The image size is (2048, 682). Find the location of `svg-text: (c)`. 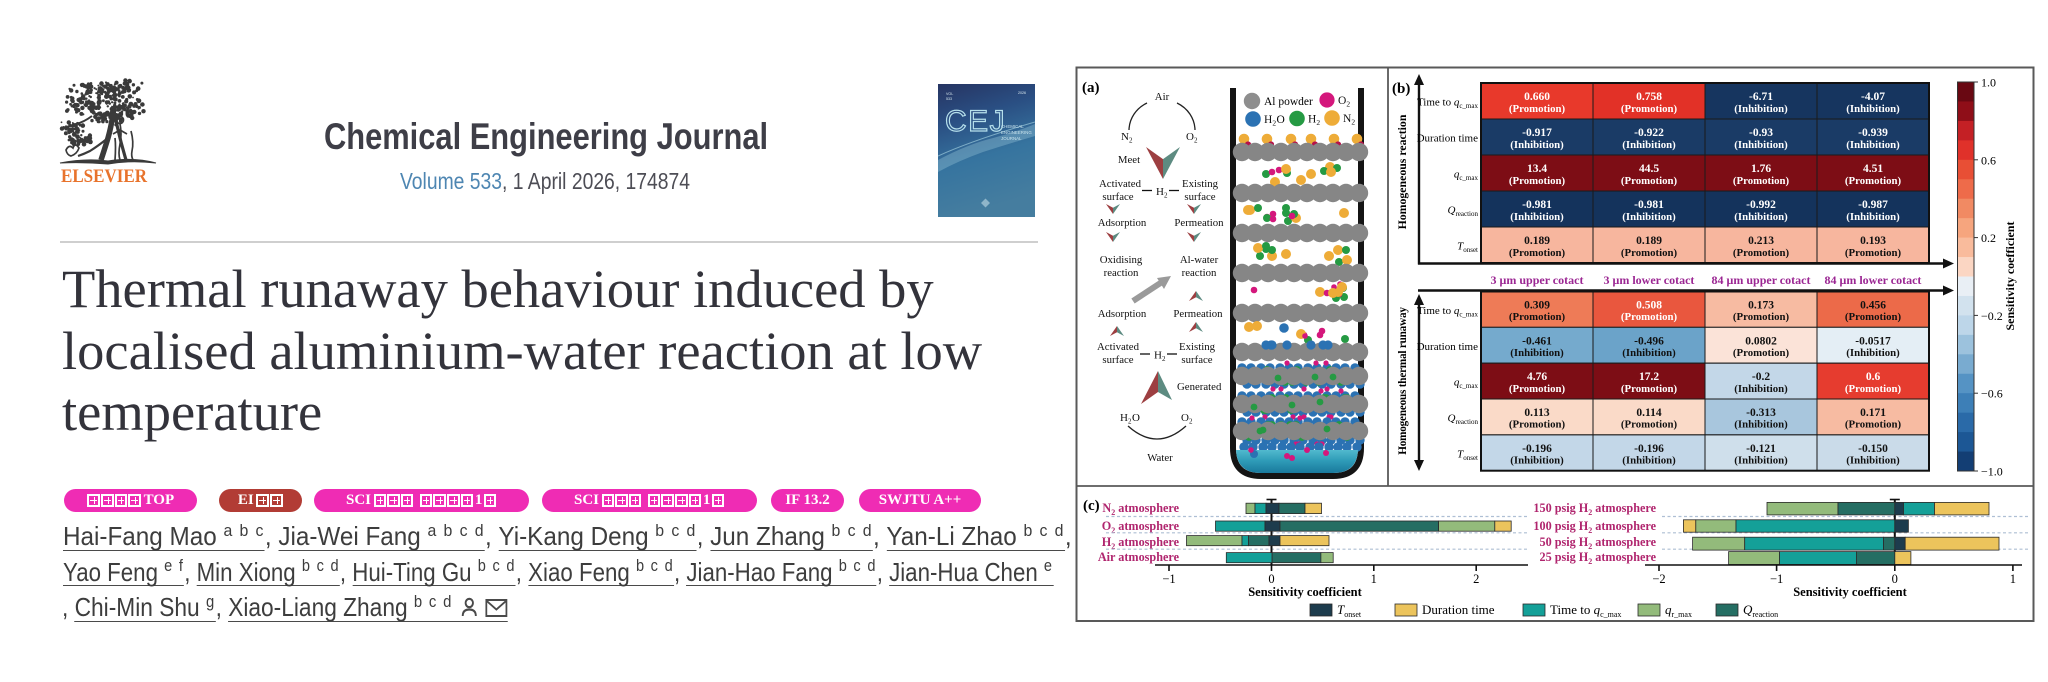

svg-text: (c) is located at coordinates (1091, 506).